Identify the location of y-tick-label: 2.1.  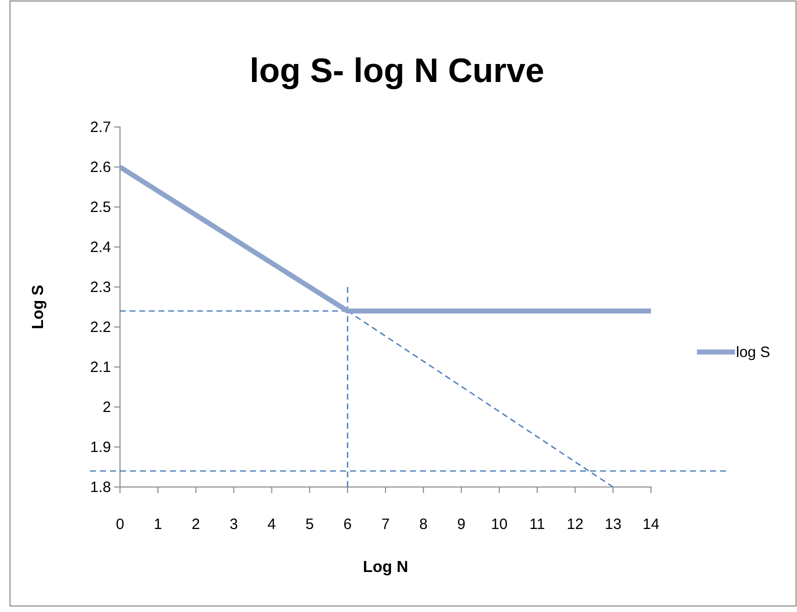
(100, 367).